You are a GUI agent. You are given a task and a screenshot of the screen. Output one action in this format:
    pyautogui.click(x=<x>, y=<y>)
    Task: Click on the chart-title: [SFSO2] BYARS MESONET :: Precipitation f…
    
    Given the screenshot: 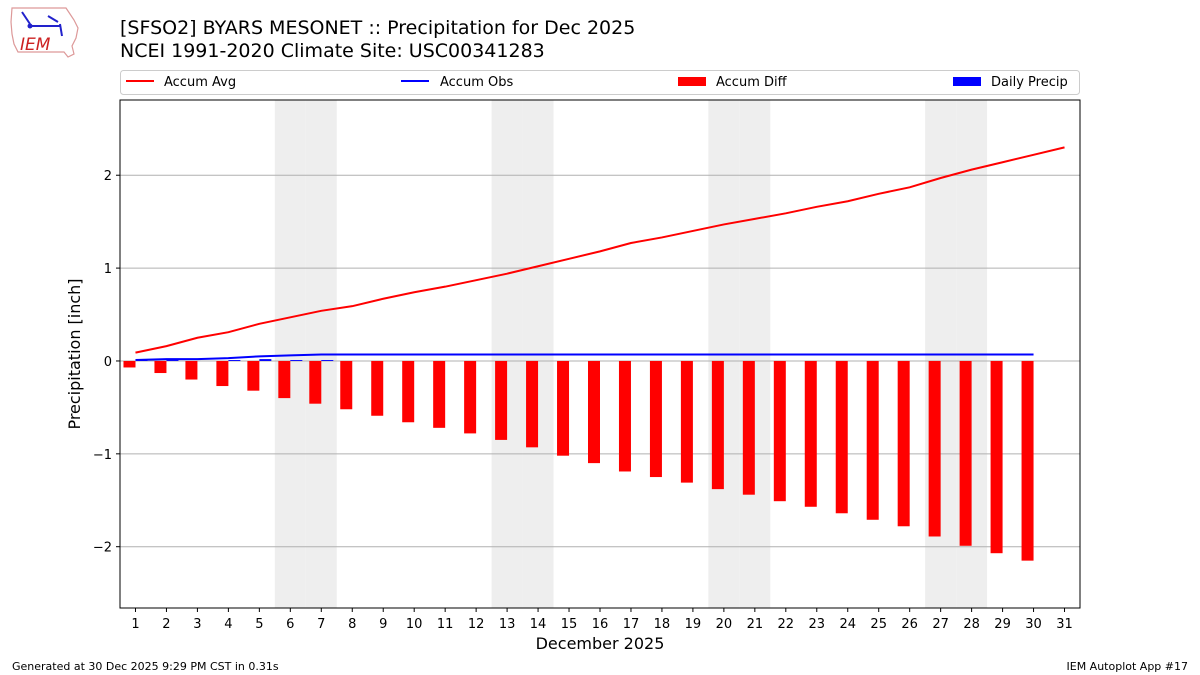 What is the action you would take?
    pyautogui.click(x=378, y=28)
    